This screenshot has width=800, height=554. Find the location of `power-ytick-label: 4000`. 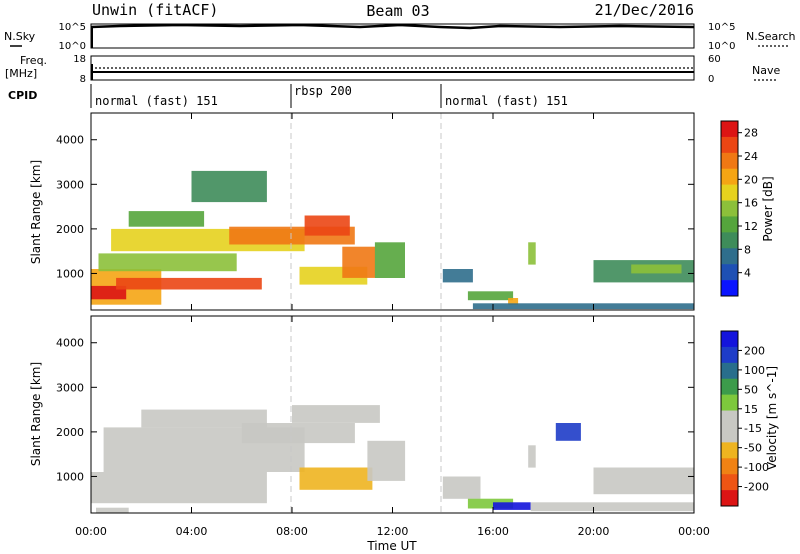

power-ytick-label: 4000 is located at coordinates (70, 140).